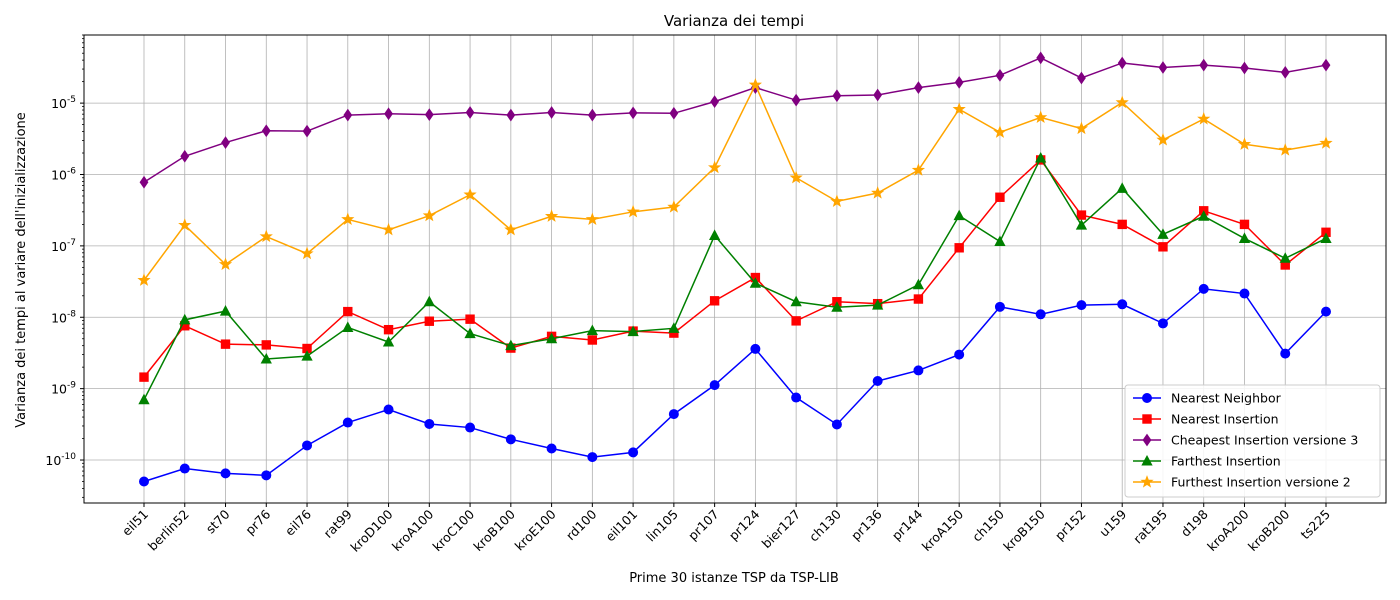 The width and height of the screenshot is (1400, 600). Describe the element at coordinates (1150, 527) in the screenshot. I see `x-tick-label: rat195` at that location.